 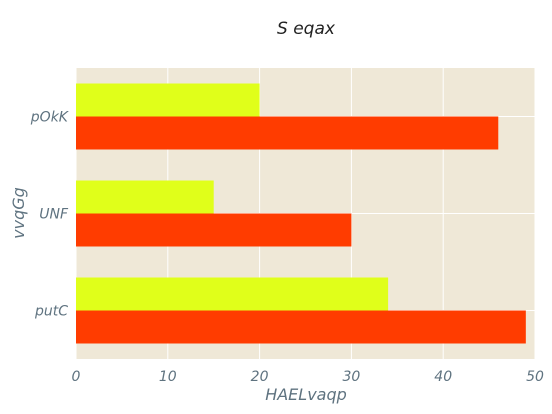 What do you see at coordinates (168, 377) in the screenshot?
I see `x-tick-label: 10` at bounding box center [168, 377].